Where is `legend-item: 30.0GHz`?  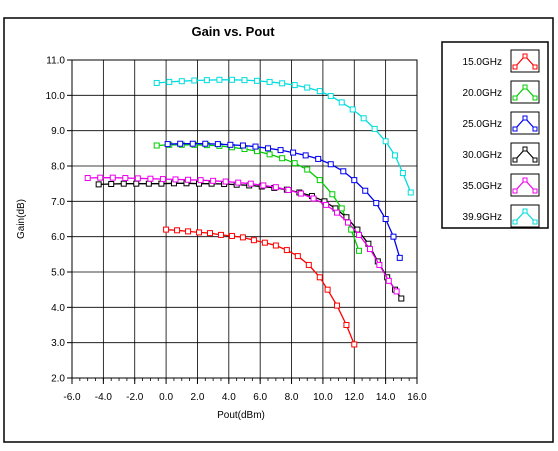 legend-item: 30.0GHz is located at coordinates (501, 154).